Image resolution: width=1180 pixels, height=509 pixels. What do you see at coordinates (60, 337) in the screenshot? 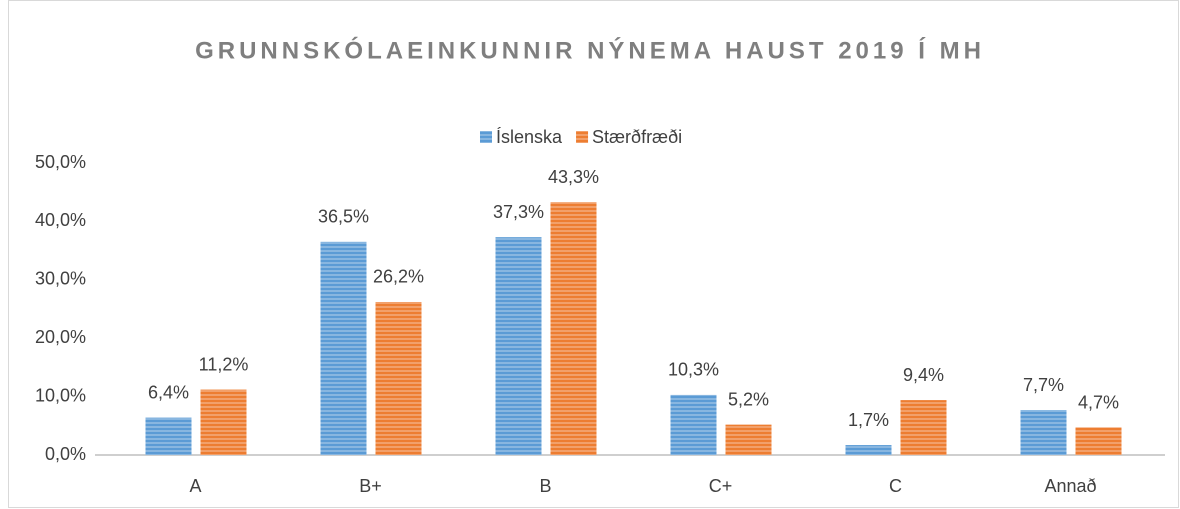
I see `y-tick-label: 20,0%` at bounding box center [60, 337].